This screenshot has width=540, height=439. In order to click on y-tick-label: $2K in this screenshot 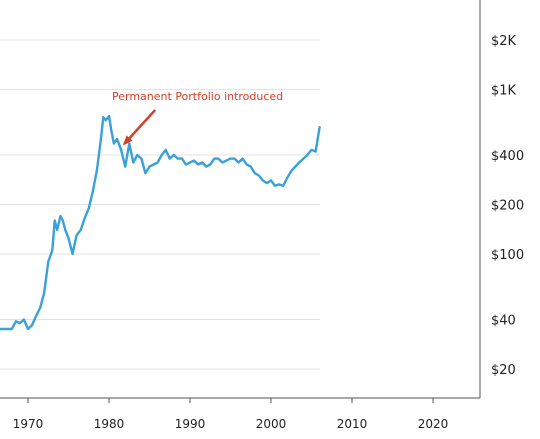, I will do `click(504, 41)`.